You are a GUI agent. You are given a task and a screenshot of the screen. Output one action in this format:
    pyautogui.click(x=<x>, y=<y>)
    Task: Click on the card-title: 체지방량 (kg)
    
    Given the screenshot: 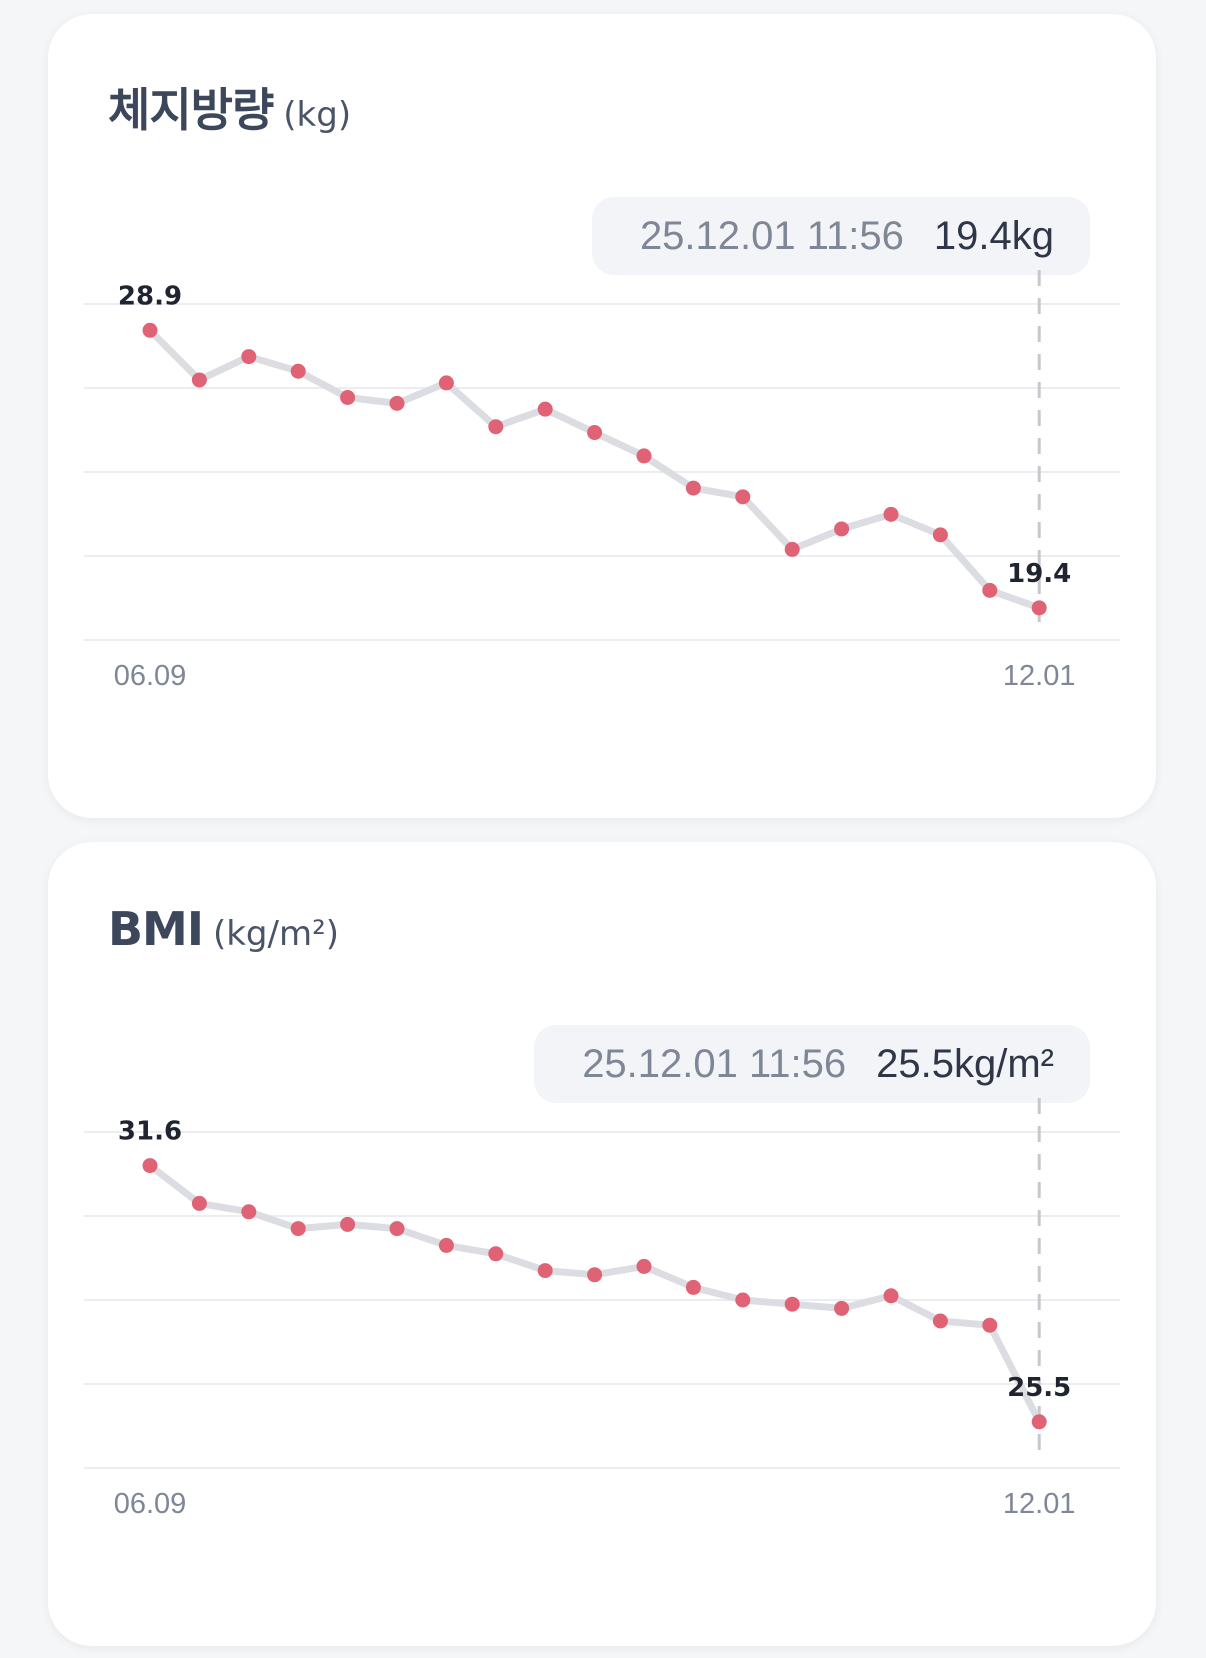 What is the action you would take?
    pyautogui.click(x=229, y=109)
    